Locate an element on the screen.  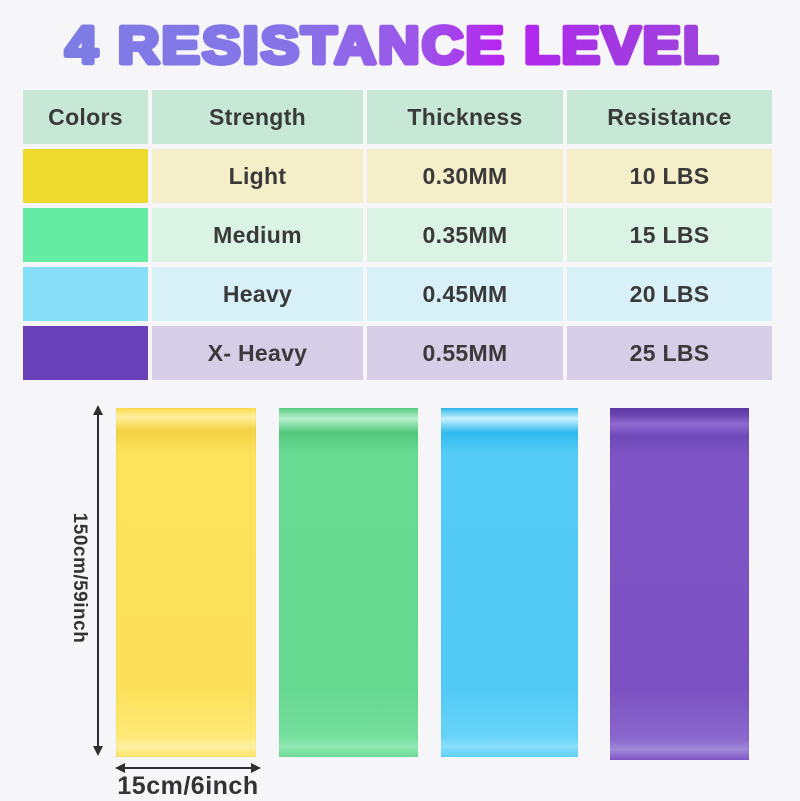
yellow-band is located at coordinates (186, 582).